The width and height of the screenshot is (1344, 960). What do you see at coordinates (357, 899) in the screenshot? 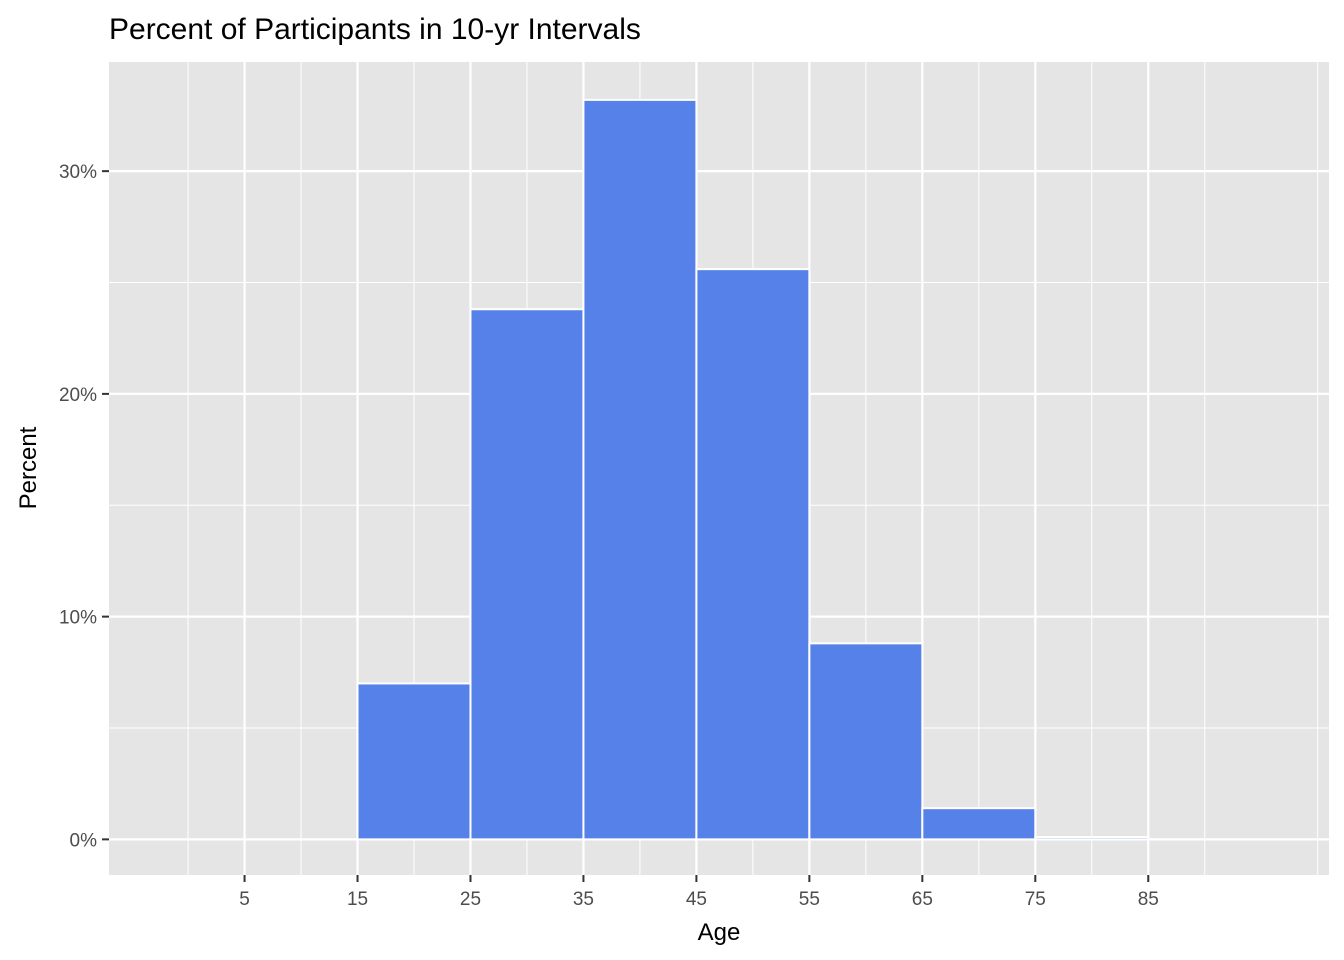
I see `x-tick-label: 15` at bounding box center [357, 899].